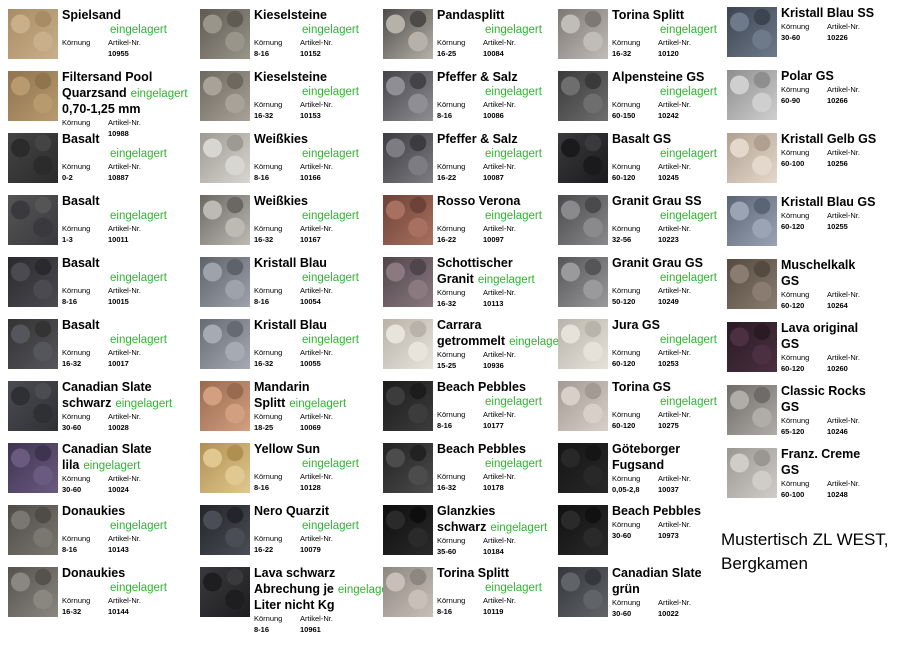 The image size is (904, 653). What do you see at coordinates (502, 511) in the screenshot?
I see `product-name: Glanzkies` at bounding box center [502, 511].